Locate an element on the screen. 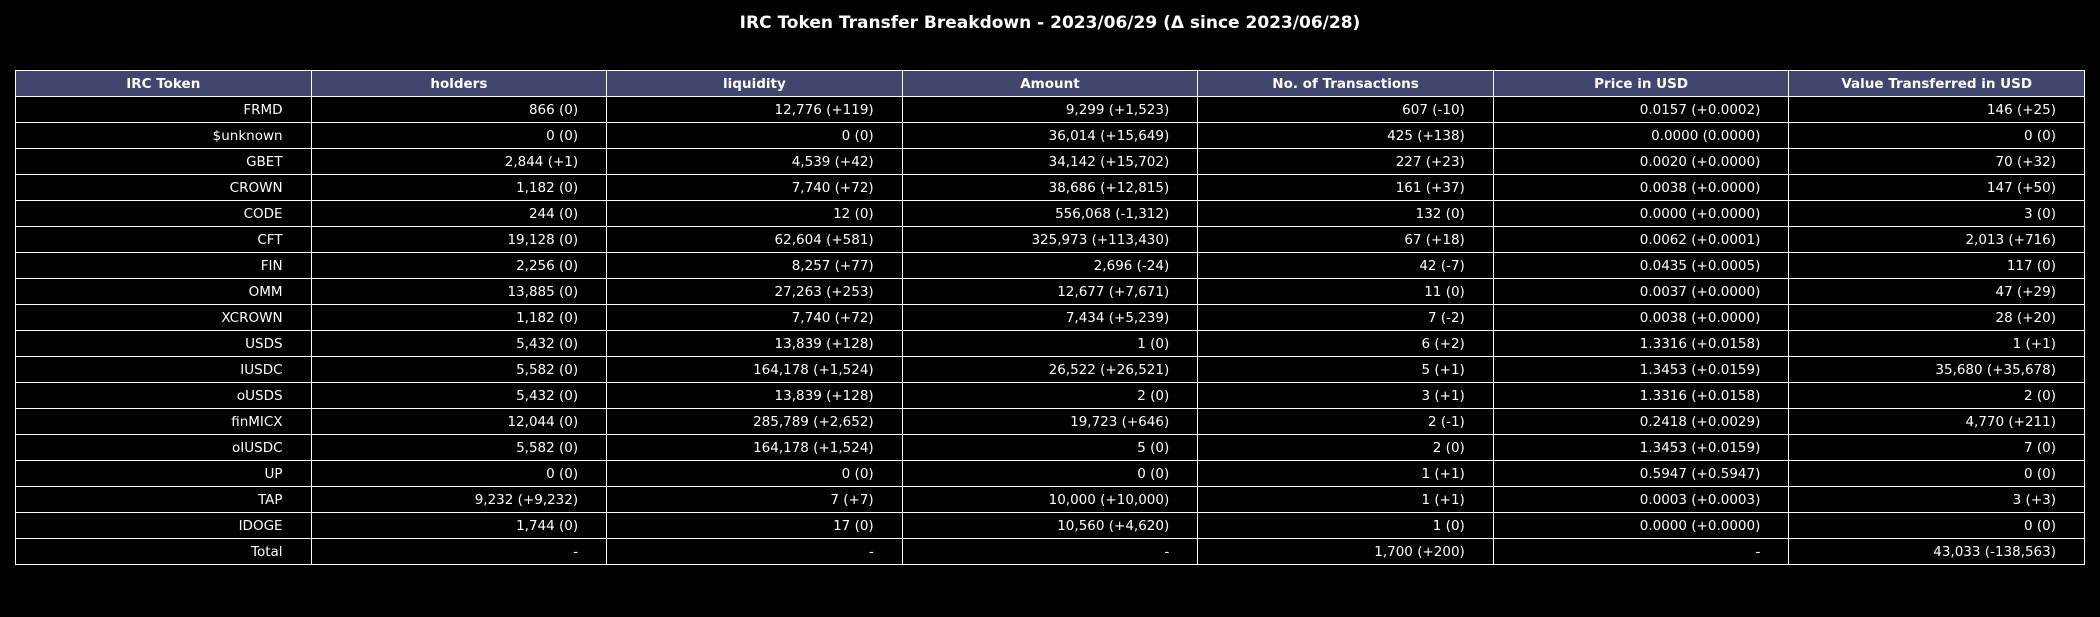 This screenshot has width=2100, height=617. table-cell: 10,560 (+4,620) is located at coordinates (1050, 525).